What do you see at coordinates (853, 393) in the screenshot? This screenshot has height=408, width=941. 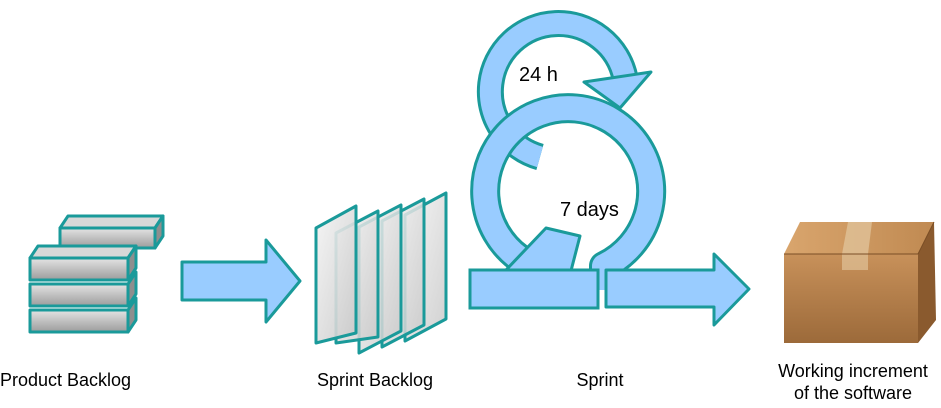 I see `increment-caption-line2: of the software` at bounding box center [853, 393].